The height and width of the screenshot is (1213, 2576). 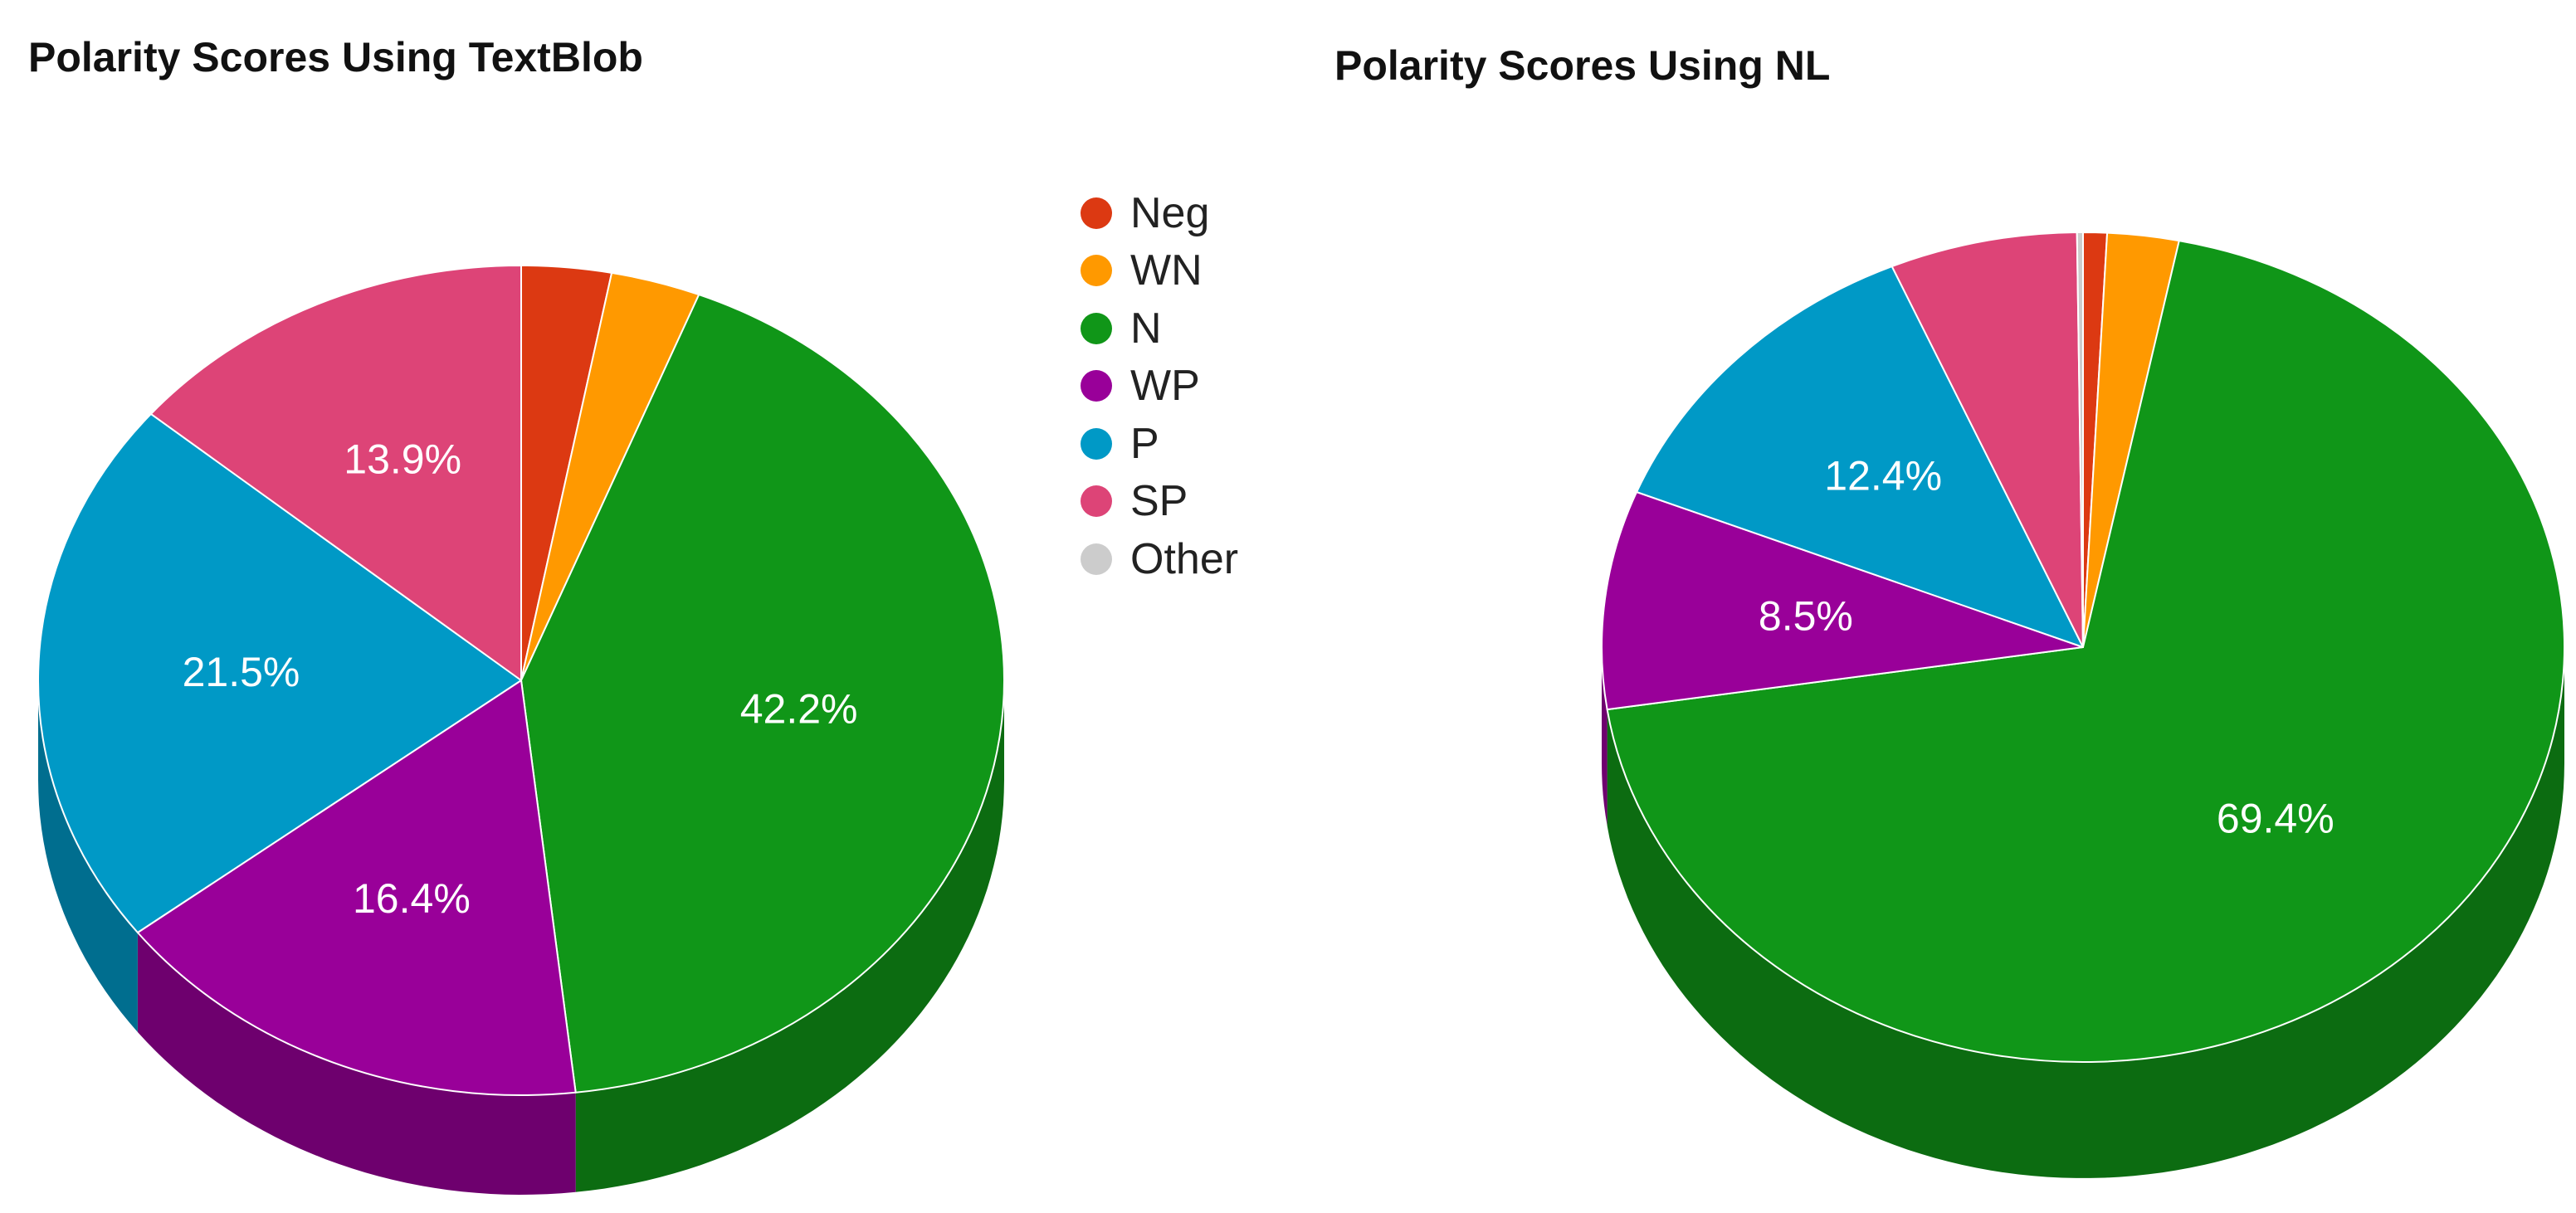 I want to click on textblob-data-label-p: 21.5%, so click(x=242, y=672).